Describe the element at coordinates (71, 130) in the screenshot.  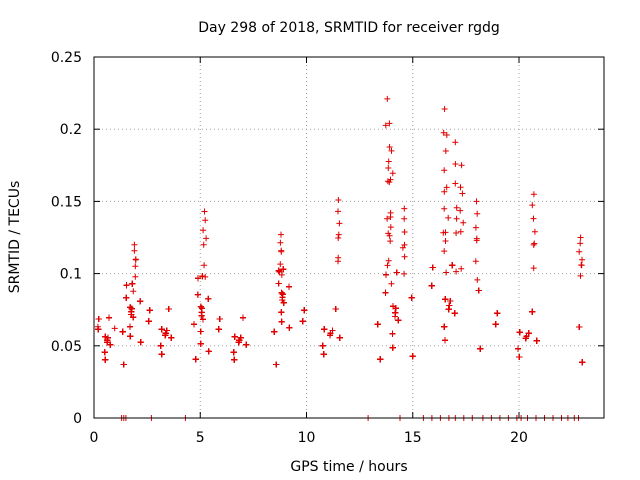
I see `y-tick-label: 0.2` at that location.